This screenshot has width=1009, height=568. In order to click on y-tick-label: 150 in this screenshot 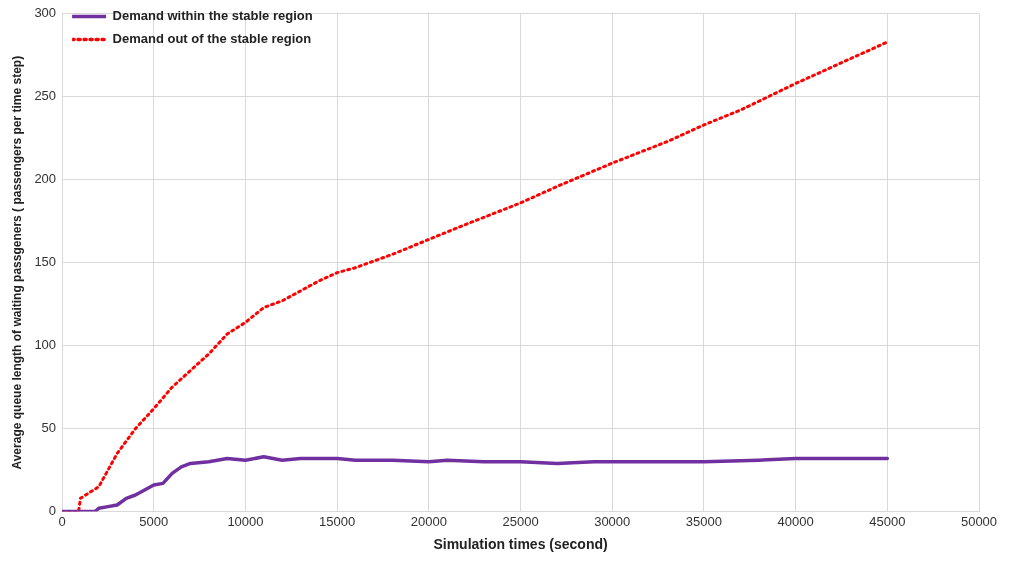, I will do `click(45, 262)`.